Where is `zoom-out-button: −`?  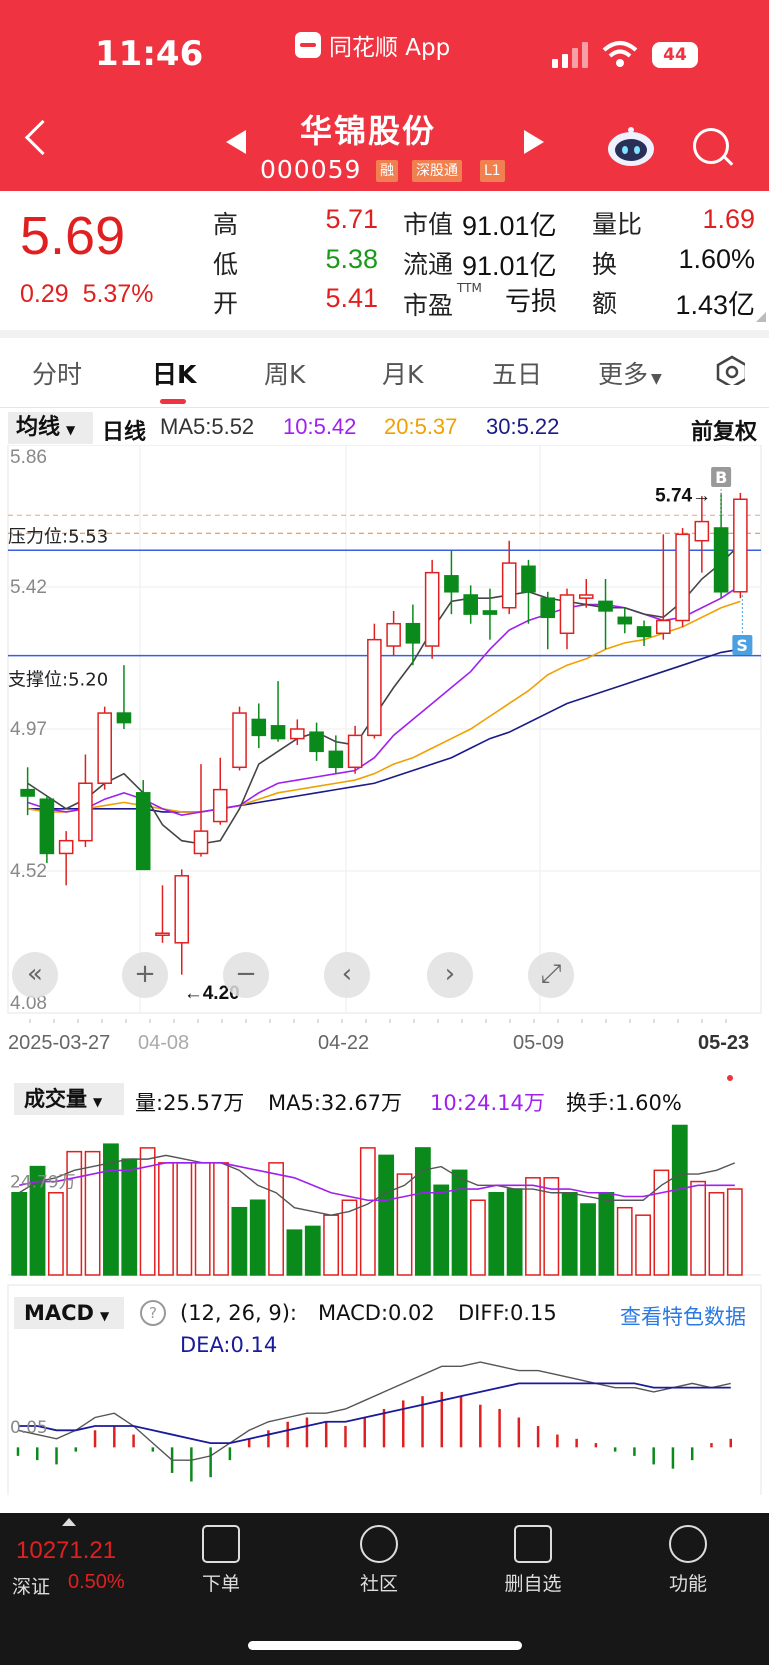 zoom-out-button: − is located at coordinates (246, 975).